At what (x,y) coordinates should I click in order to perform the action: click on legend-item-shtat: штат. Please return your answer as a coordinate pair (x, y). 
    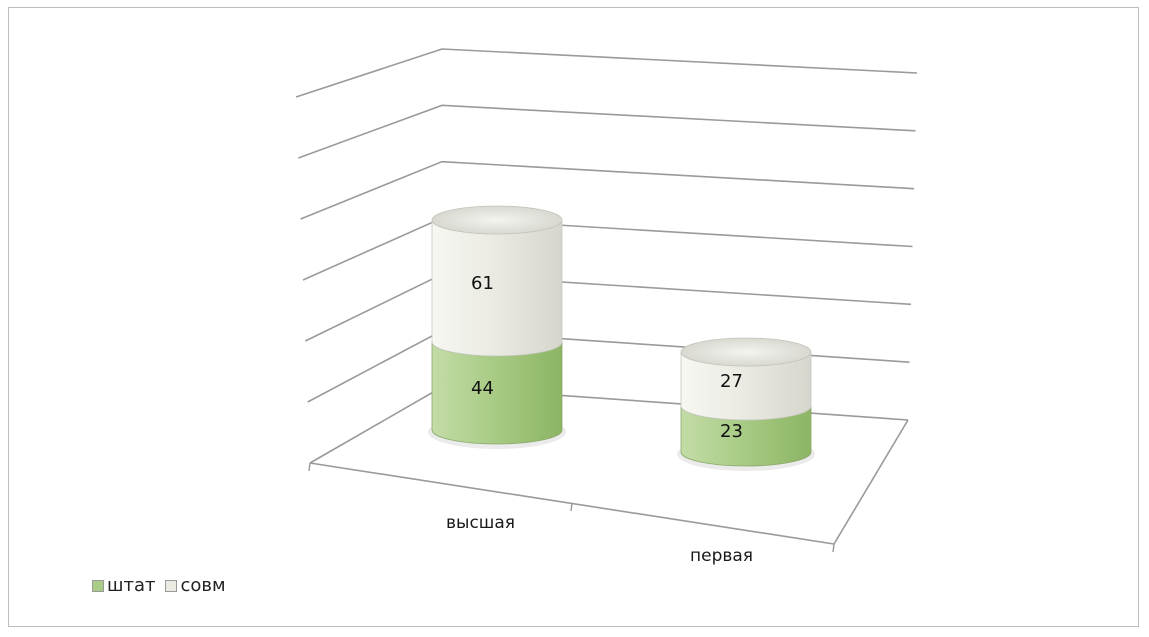
    Looking at the image, I should click on (123, 585).